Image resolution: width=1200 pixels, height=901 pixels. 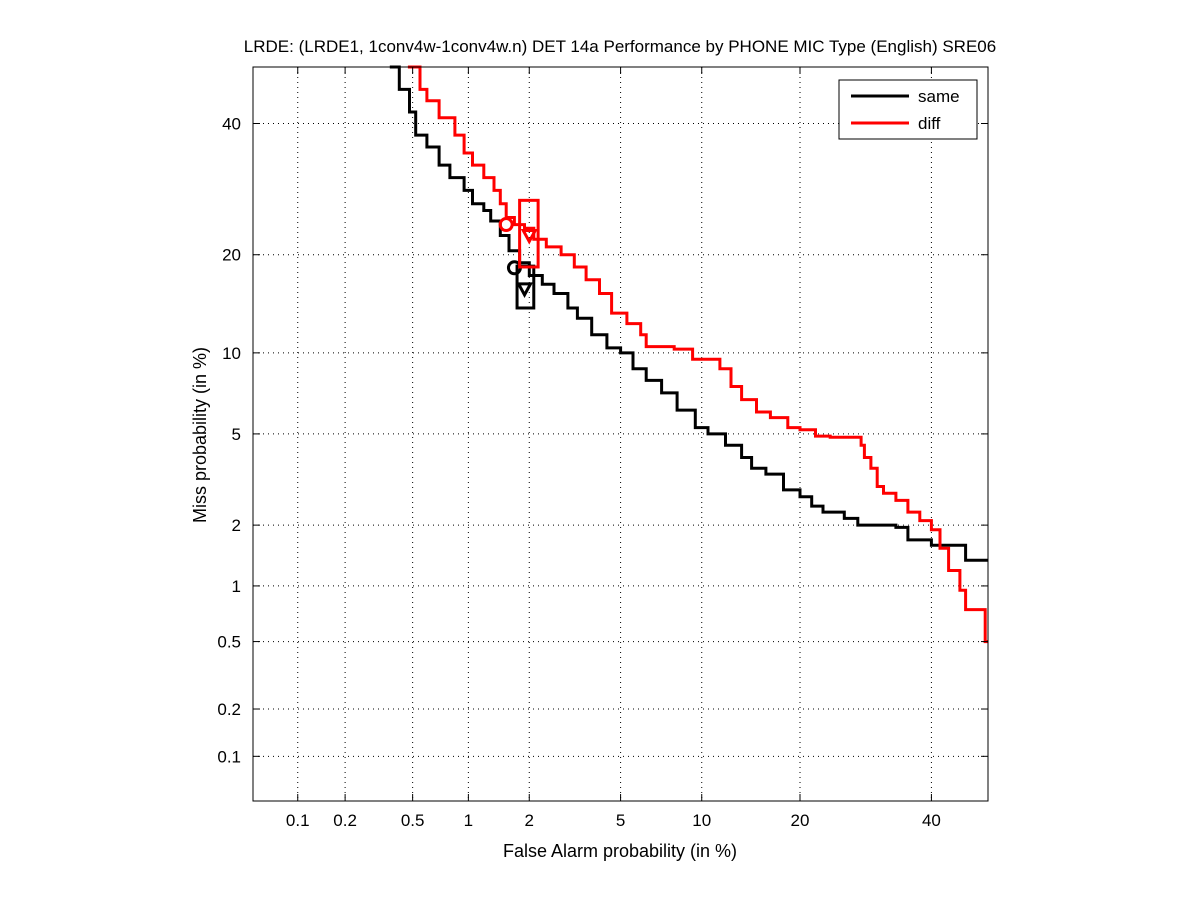 What do you see at coordinates (701, 820) in the screenshot?
I see `x-tick-label: 10` at bounding box center [701, 820].